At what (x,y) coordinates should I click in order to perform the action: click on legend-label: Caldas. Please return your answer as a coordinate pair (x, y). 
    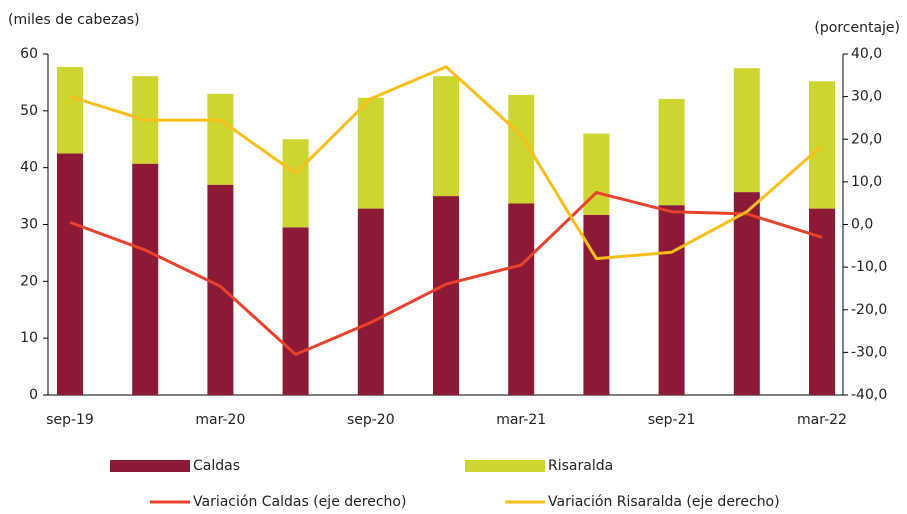
    Looking at the image, I should click on (216, 466).